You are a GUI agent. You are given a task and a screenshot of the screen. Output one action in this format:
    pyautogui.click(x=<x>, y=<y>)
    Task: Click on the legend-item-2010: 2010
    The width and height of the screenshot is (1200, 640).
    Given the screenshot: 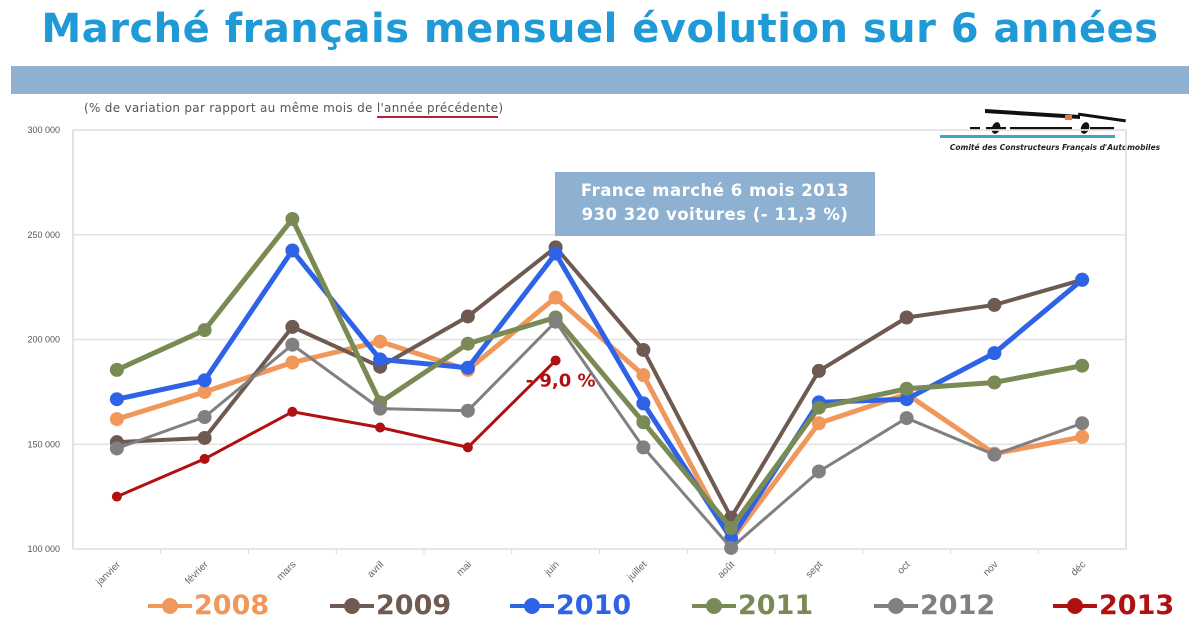 What is the action you would take?
    pyautogui.click(x=570, y=605)
    